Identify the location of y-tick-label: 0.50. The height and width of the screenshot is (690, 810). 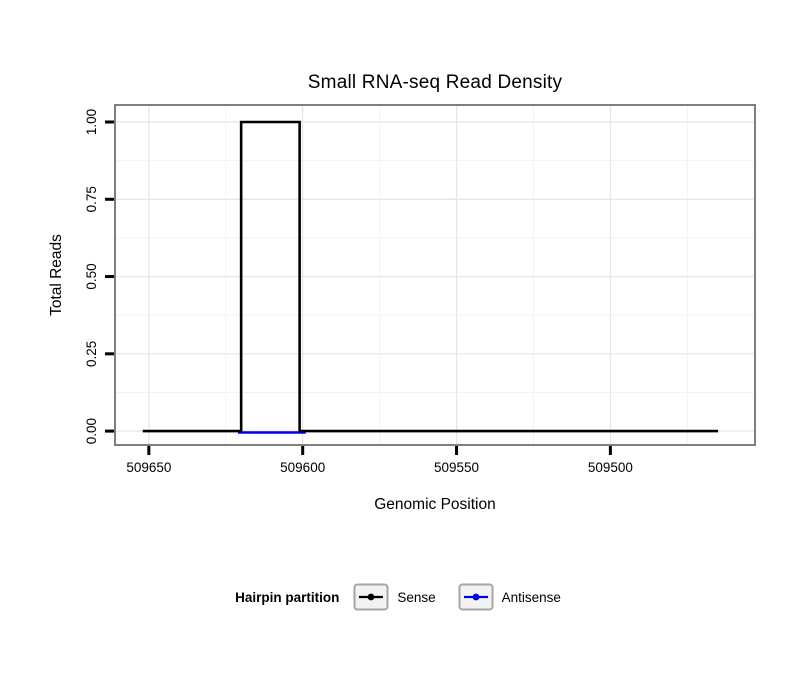
(91, 276).